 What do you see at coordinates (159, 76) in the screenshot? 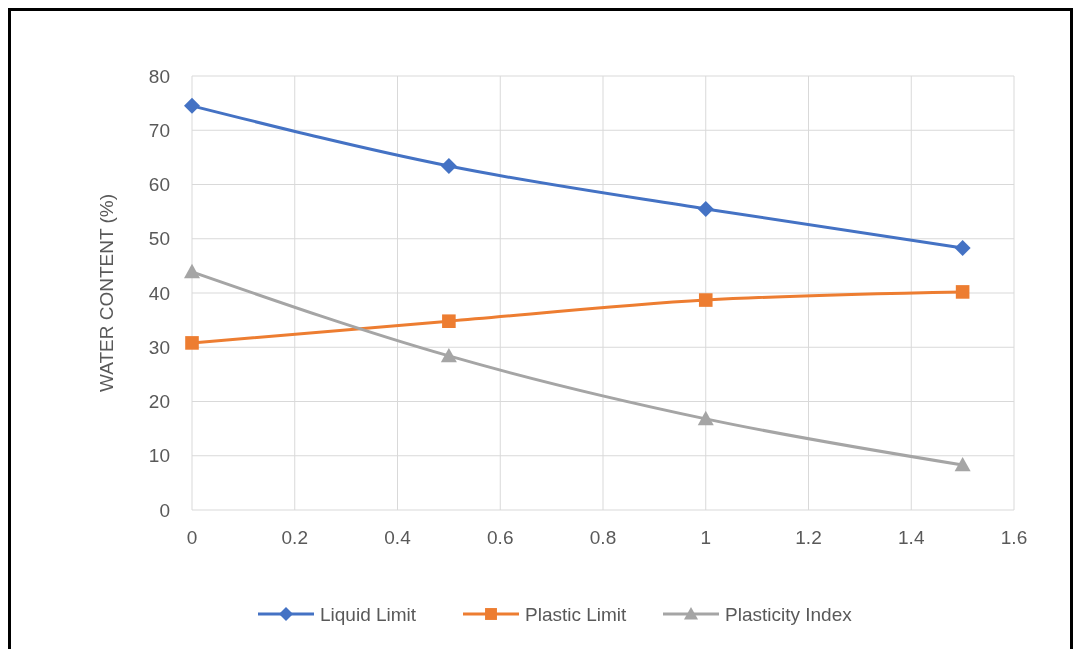
I see `y-tick-label: 80` at bounding box center [159, 76].